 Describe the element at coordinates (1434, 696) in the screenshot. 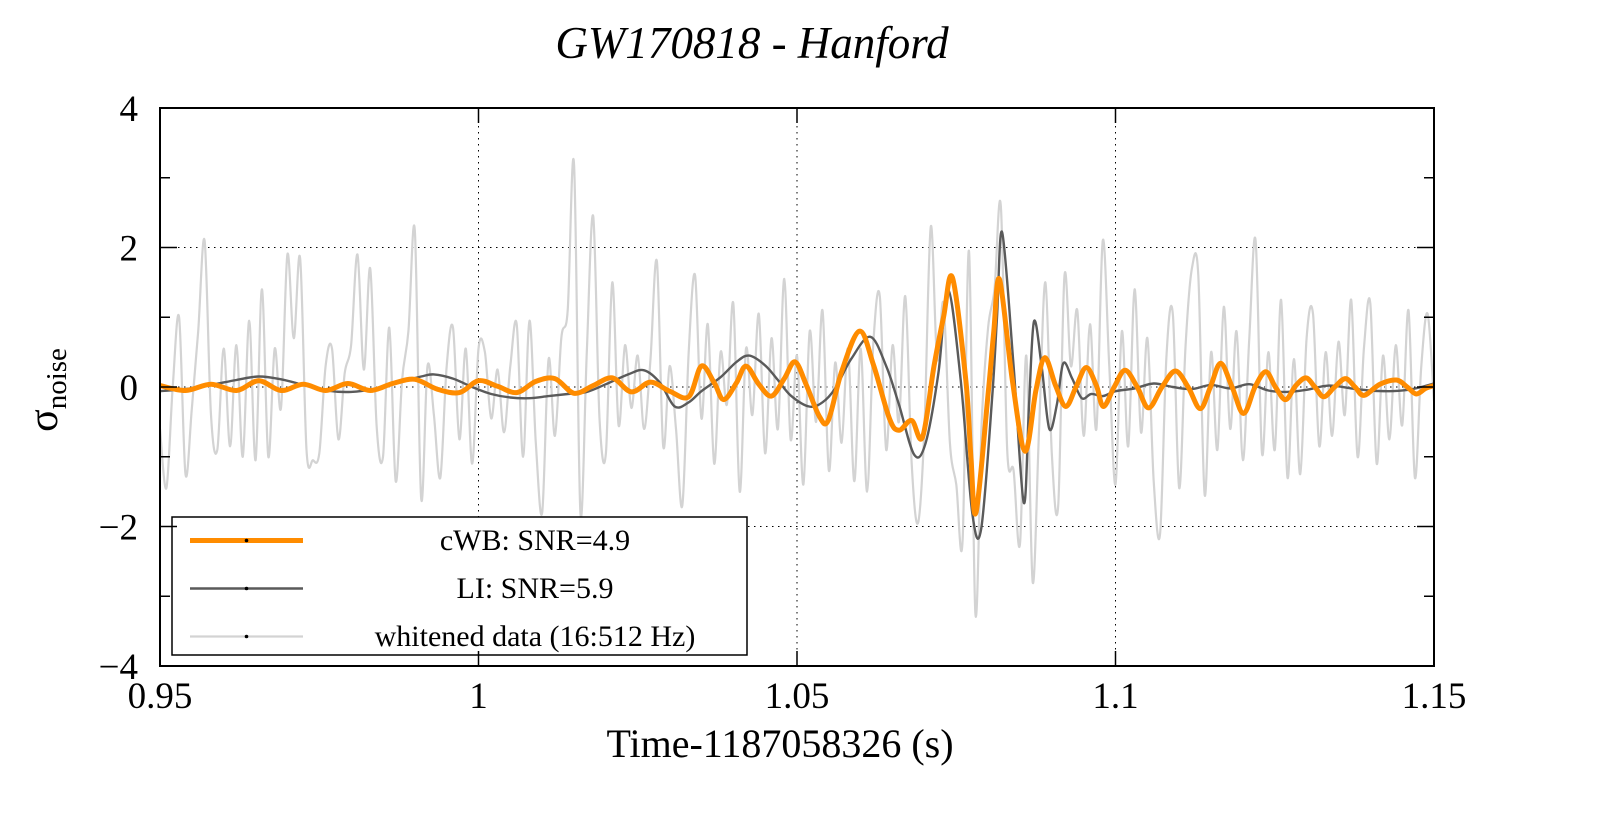

I see `x-tick-label: 1.15` at that location.